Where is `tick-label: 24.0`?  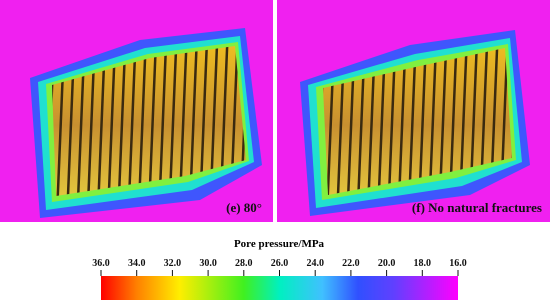
tick-label: 24.0 is located at coordinates (315, 263).